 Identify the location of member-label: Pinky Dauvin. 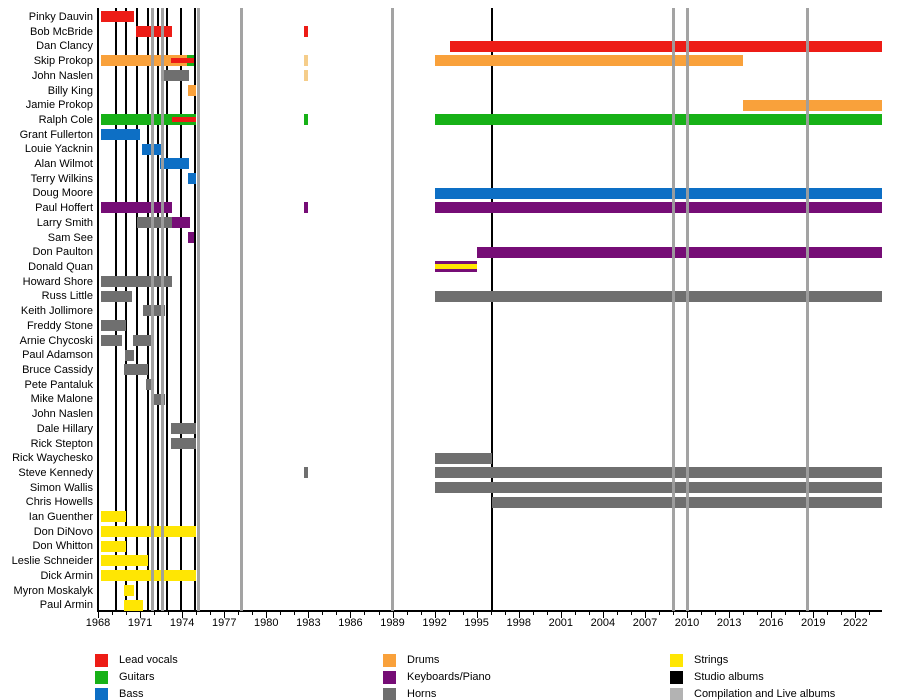
(60, 17).